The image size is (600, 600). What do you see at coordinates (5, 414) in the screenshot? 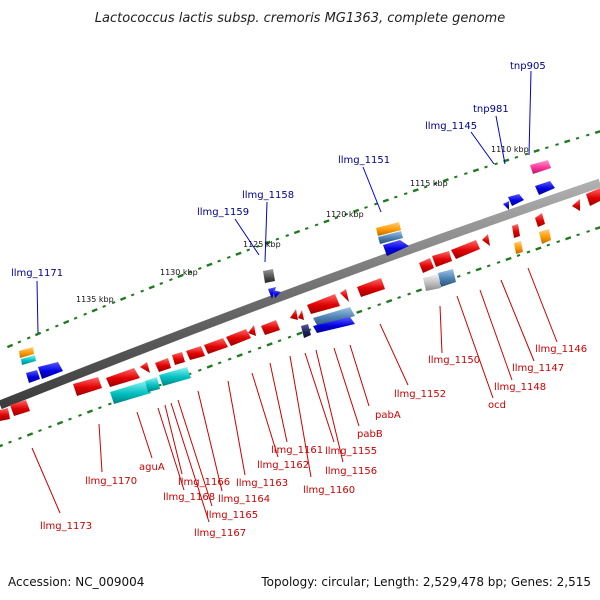
I see `gene-llmg-1173b` at bounding box center [5, 414].